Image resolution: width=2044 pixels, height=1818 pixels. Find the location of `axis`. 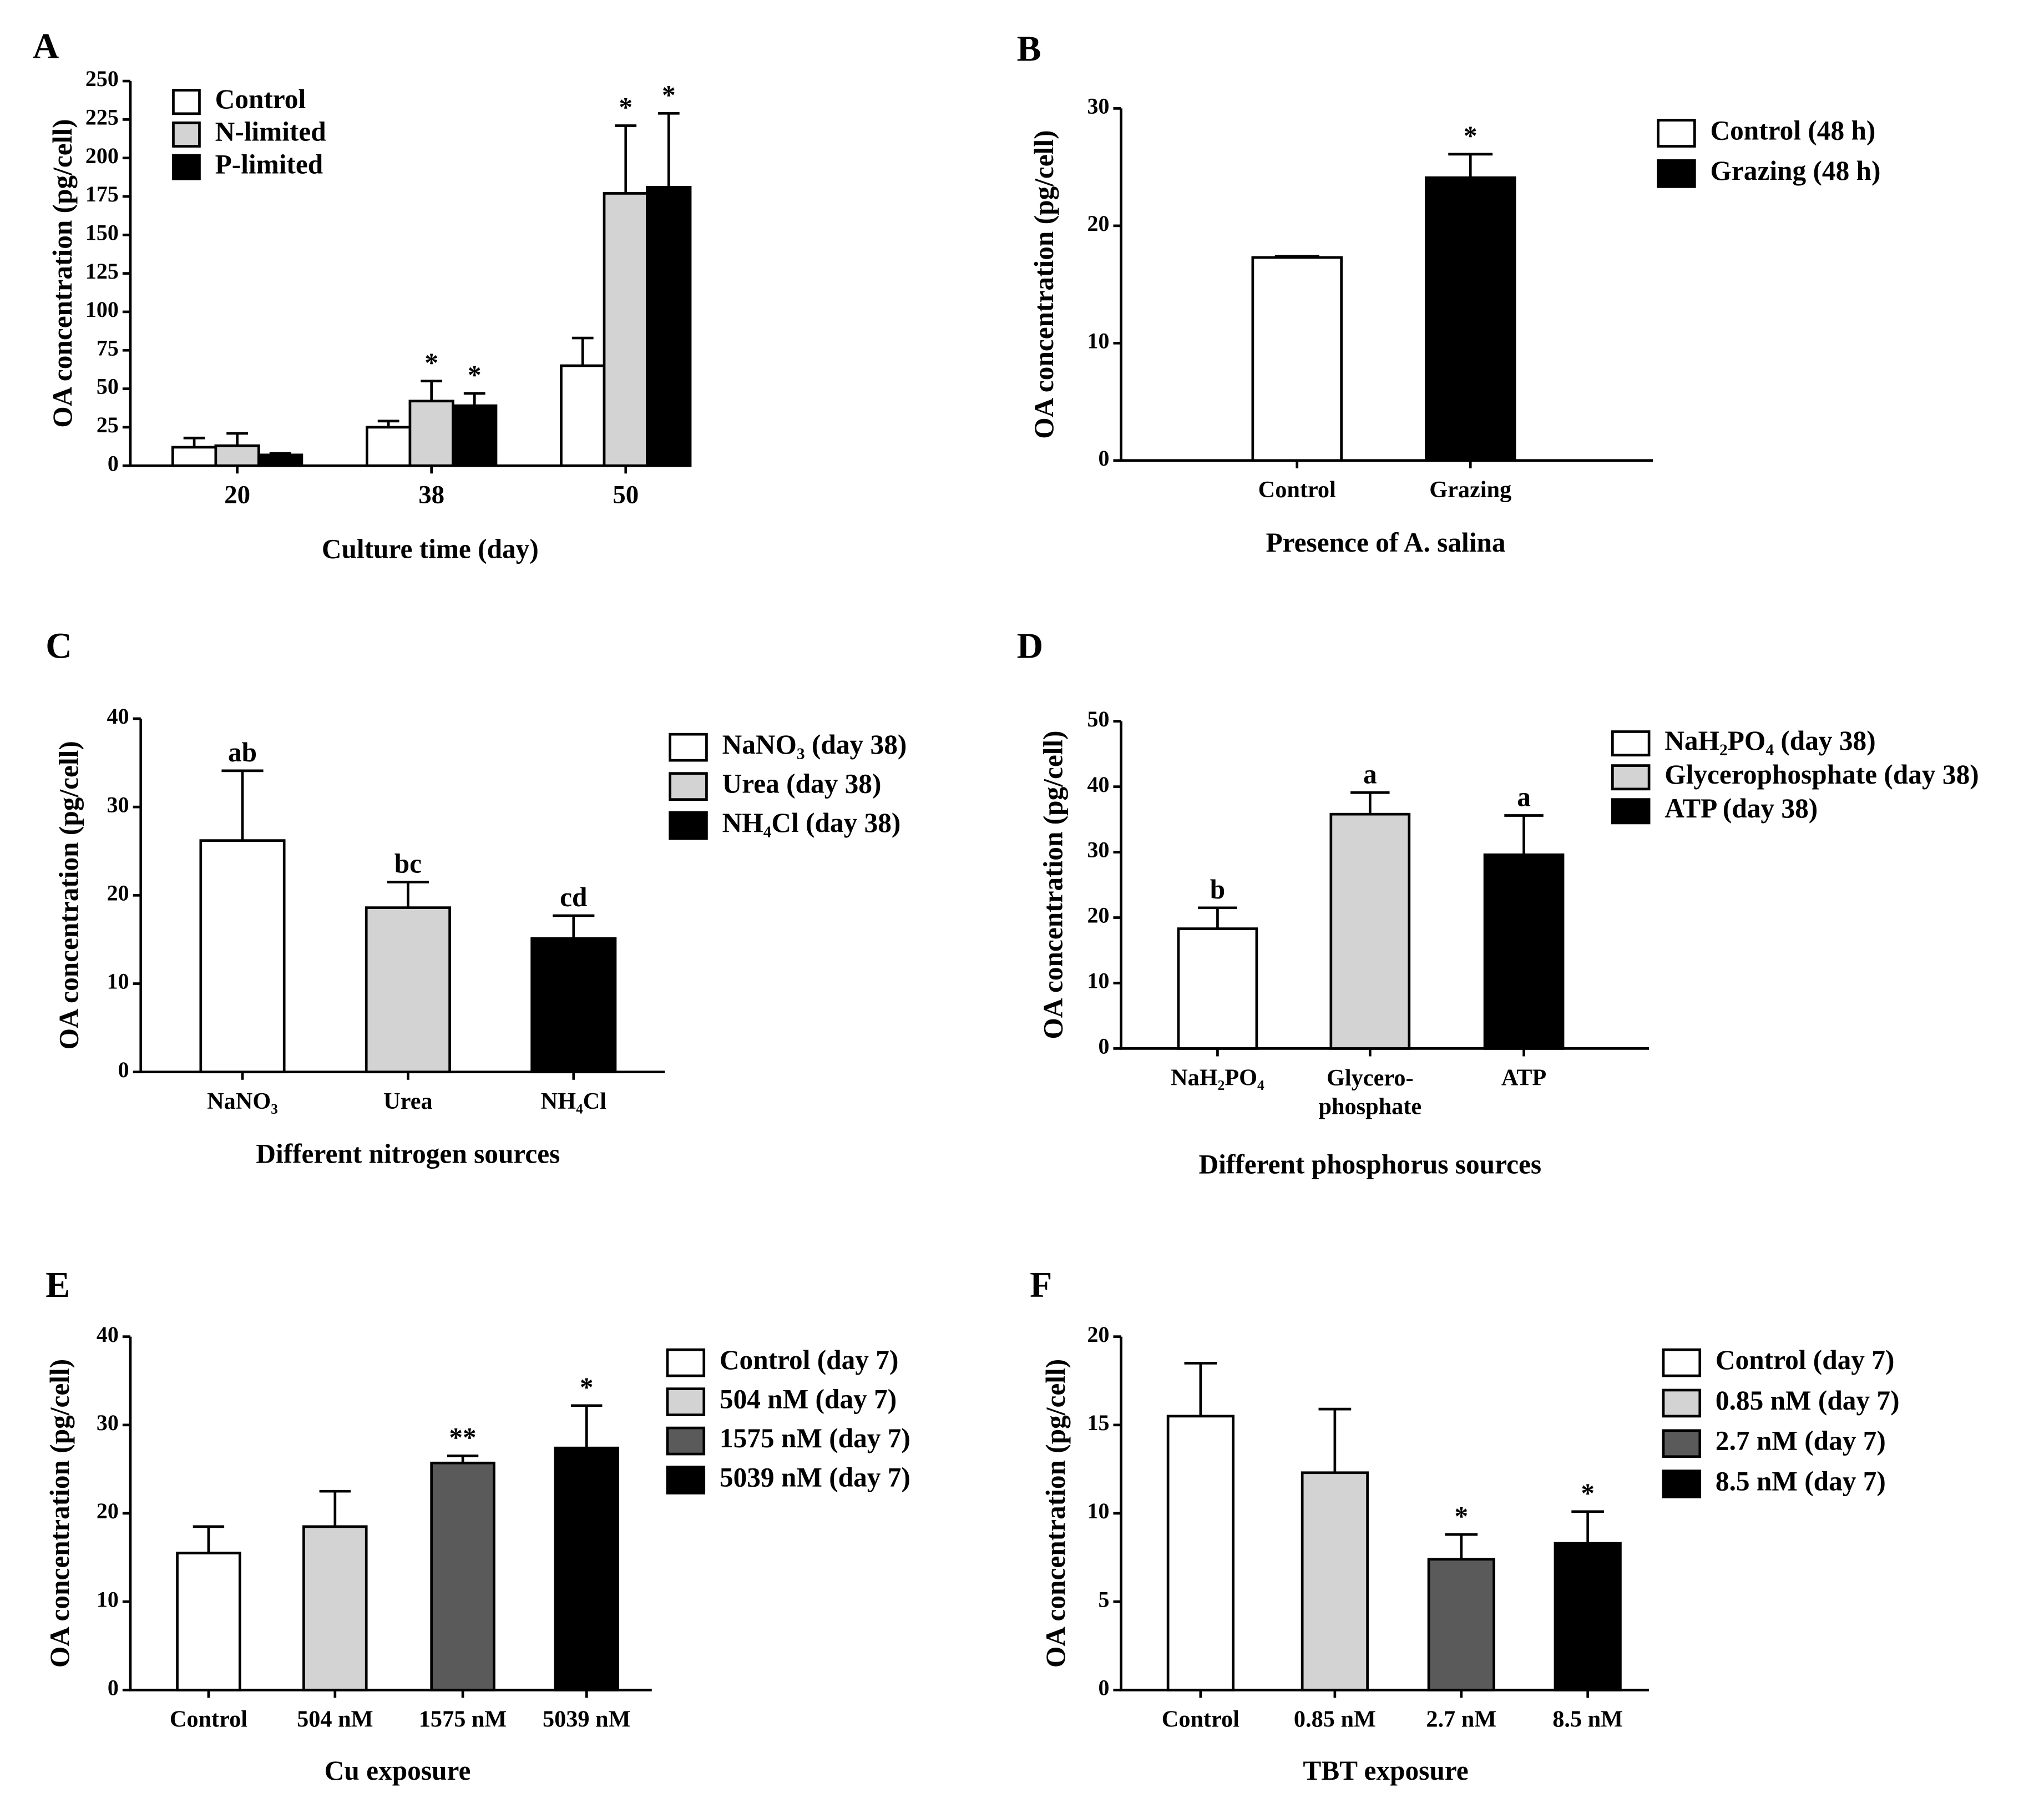

axis is located at coordinates (1387, 285).